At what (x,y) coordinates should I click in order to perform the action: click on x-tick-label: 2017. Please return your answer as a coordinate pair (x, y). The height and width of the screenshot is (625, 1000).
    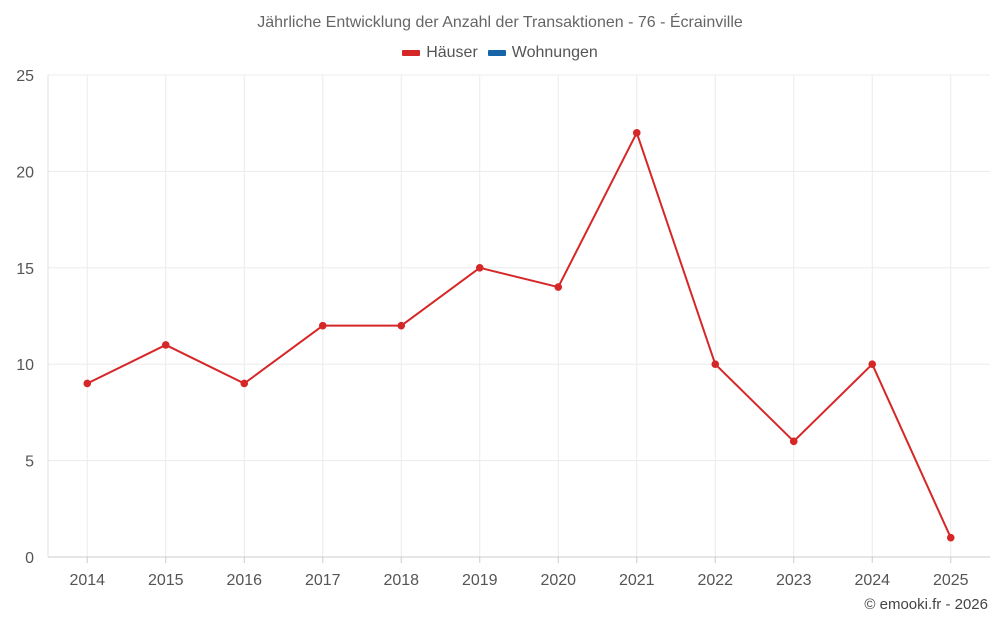
    Looking at the image, I should click on (323, 580).